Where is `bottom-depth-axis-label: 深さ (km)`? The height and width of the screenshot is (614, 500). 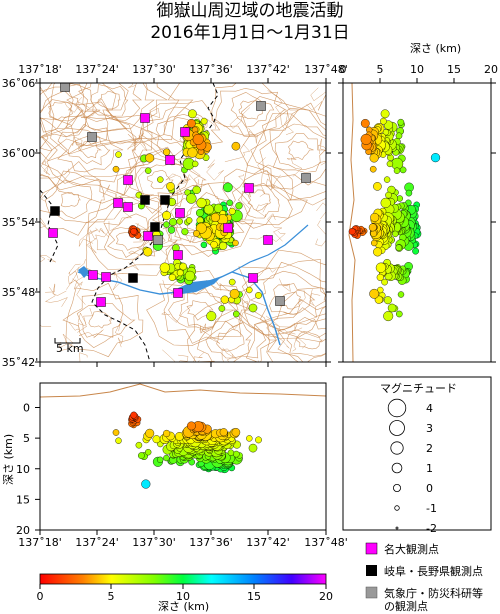
bottom-depth-axis-label: 深さ (km) is located at coordinates (8, 459).